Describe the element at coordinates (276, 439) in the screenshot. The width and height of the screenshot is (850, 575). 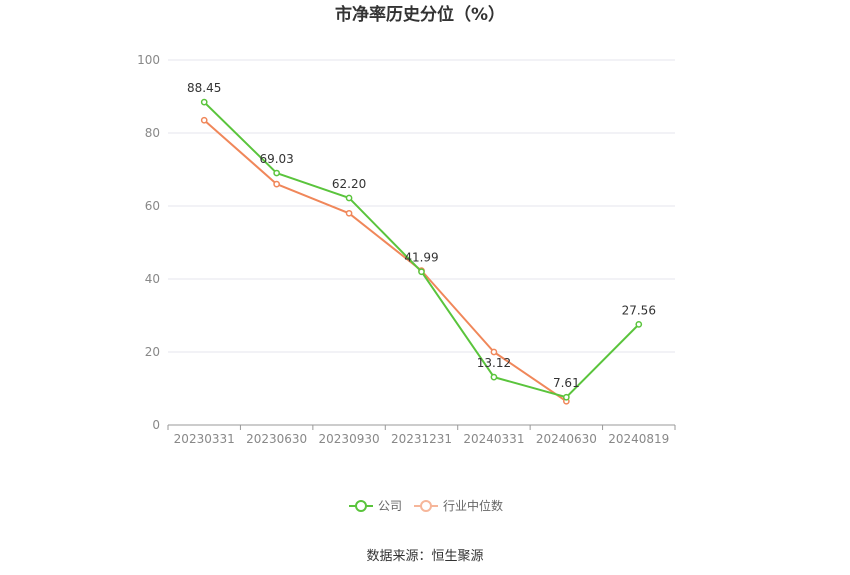
I see `x-tick-label: 20230630` at that location.